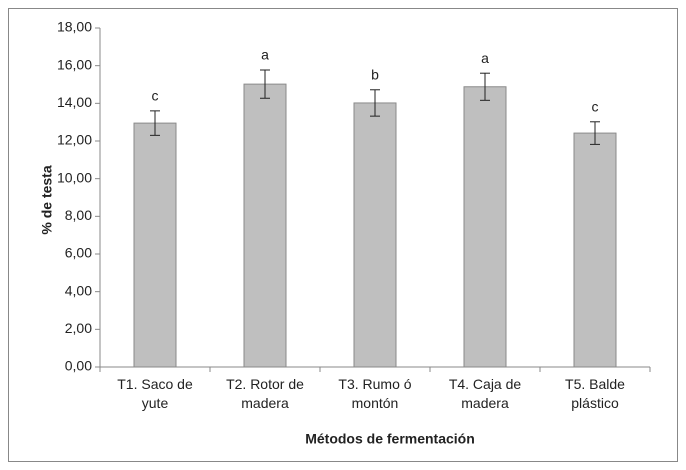 Image resolution: width=686 pixels, height=470 pixels. Describe the element at coordinates (74, 64) in the screenshot. I see `y-tick-label: 16,00` at that location.